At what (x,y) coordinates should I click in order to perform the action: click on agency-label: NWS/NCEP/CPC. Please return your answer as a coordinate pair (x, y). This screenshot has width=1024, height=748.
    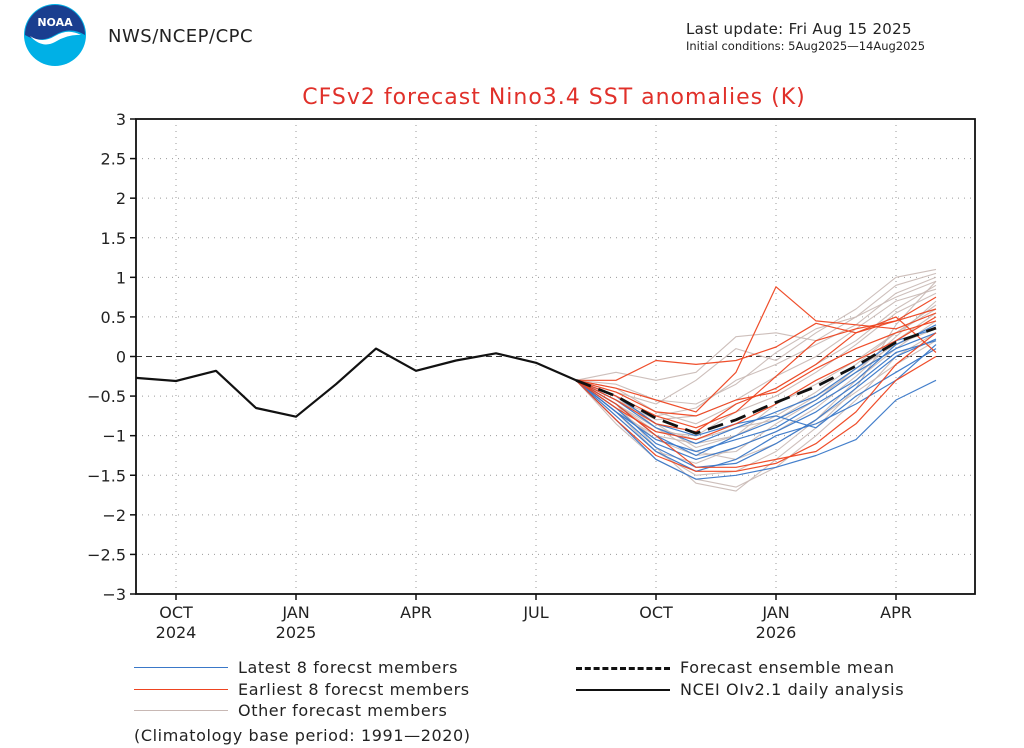
    Looking at the image, I should click on (181, 36).